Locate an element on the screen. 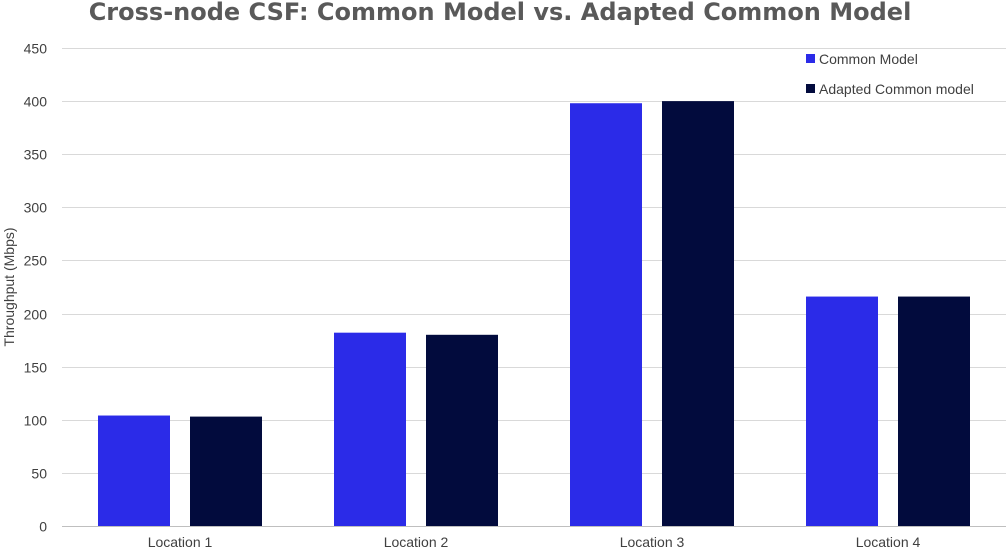 This screenshot has height=558, width=1008. x-tick-label: Location 1 is located at coordinates (180, 542).